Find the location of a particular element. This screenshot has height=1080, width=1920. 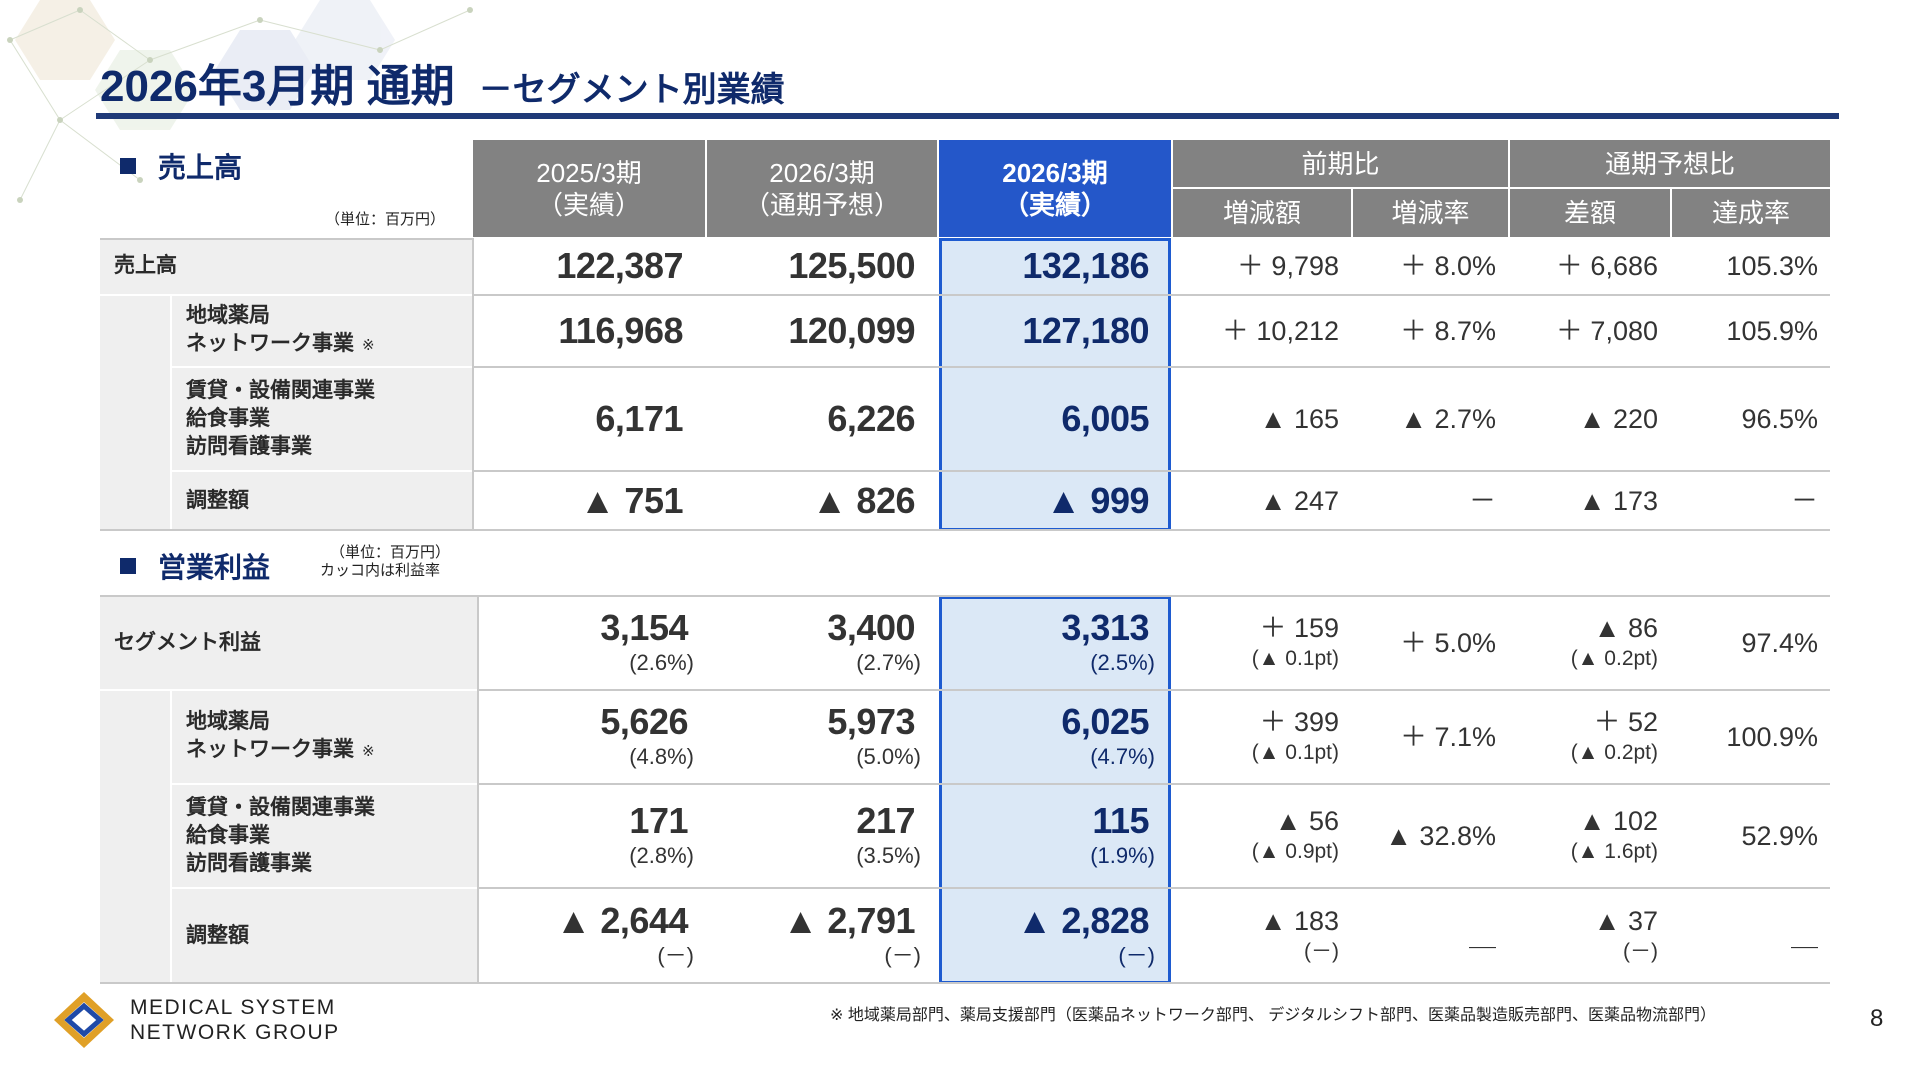

op-segment-diff: ＋ 159 (▲ 0.1pt) is located at coordinates (1295, 641).